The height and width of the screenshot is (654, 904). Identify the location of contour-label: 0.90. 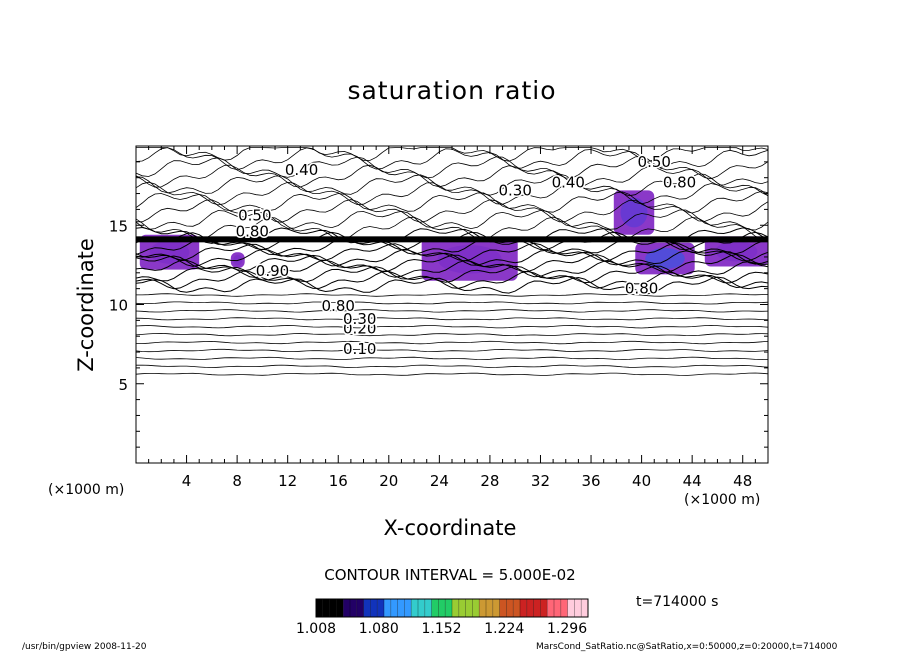
(272, 271).